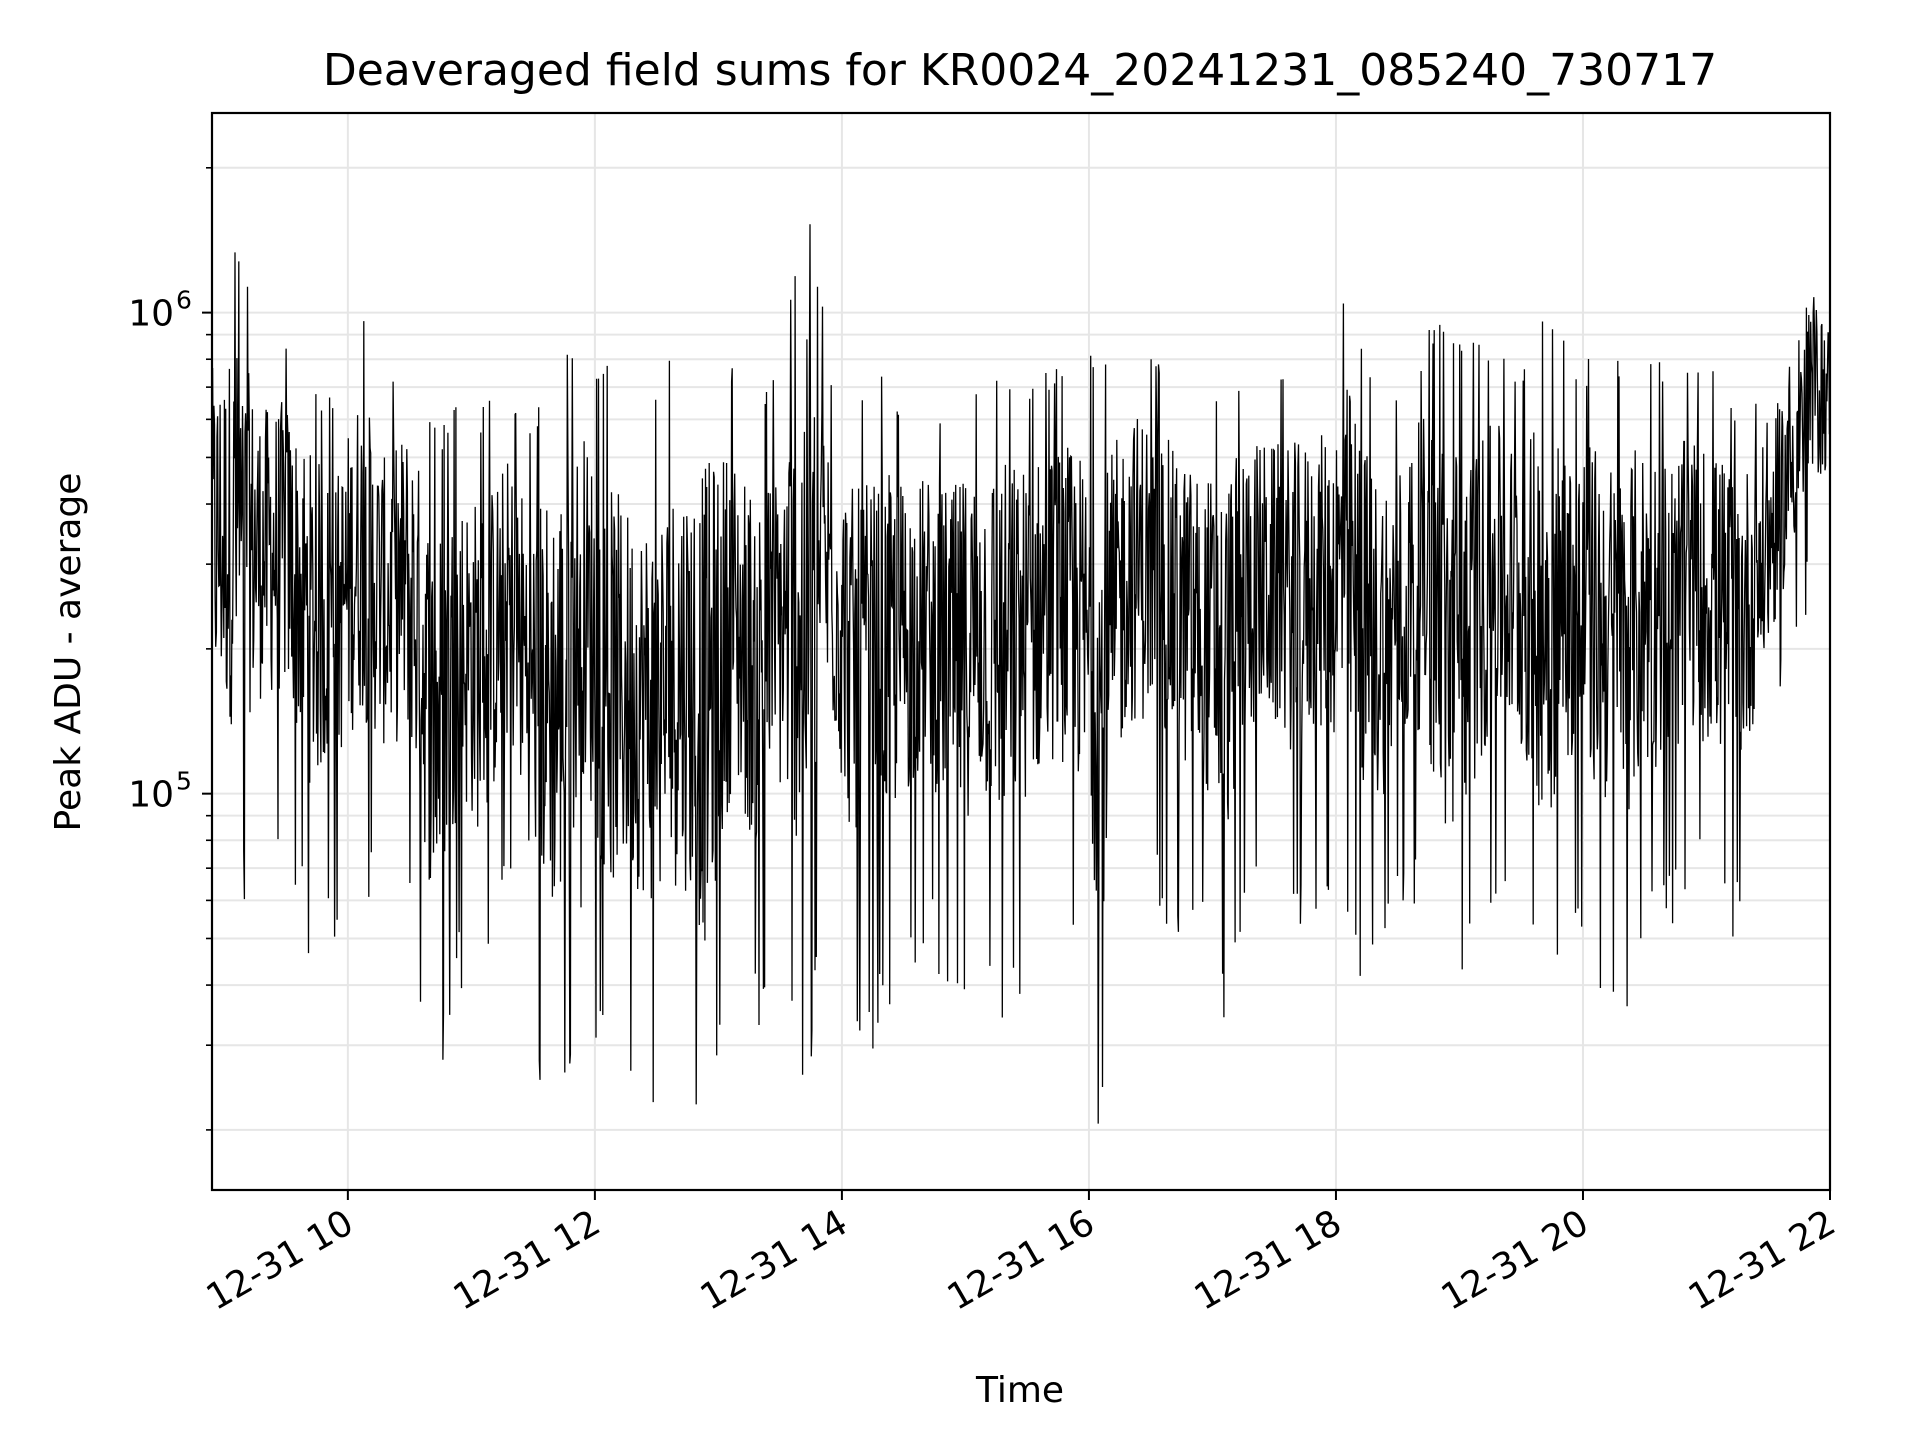  I want to click on y-tick-exponent: 6, so click(184, 300).